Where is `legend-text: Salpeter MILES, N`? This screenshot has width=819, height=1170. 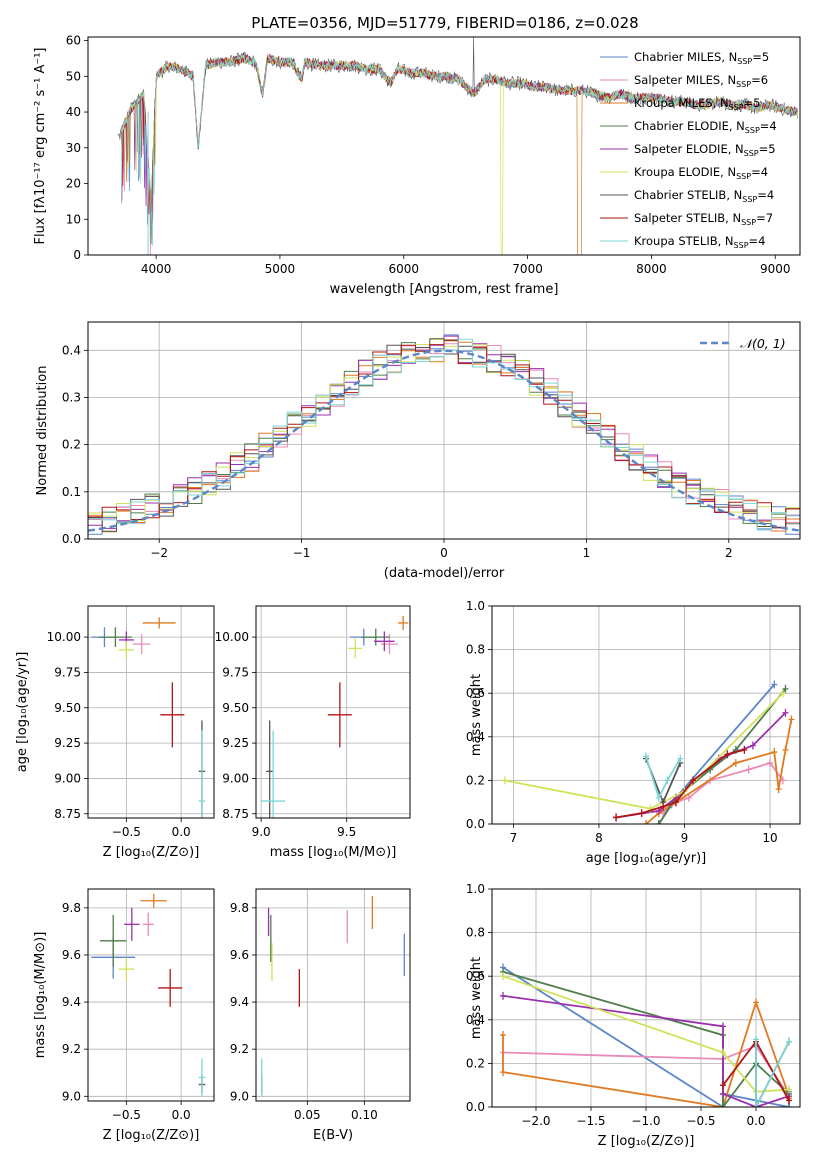
legend-text: Salpeter MILES, N is located at coordinates (685, 80).